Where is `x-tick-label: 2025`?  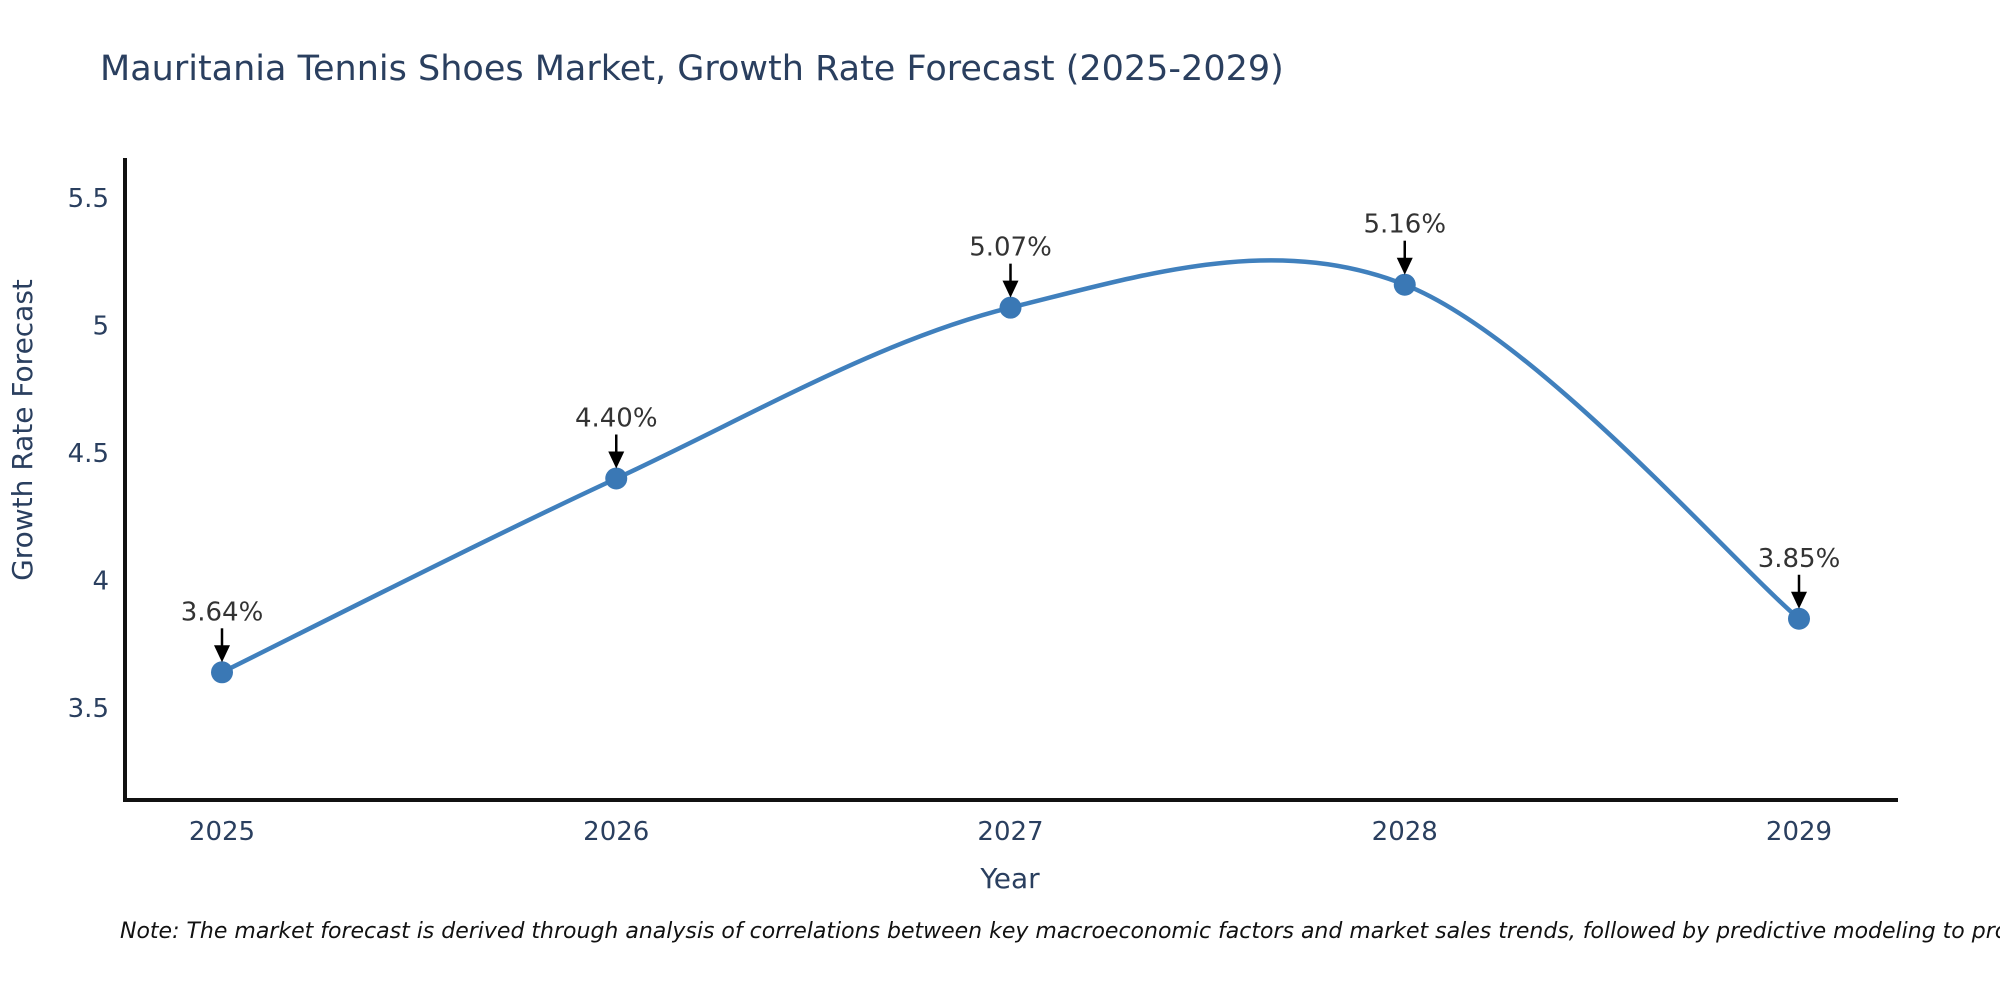
x-tick-label: 2025 is located at coordinates (222, 832).